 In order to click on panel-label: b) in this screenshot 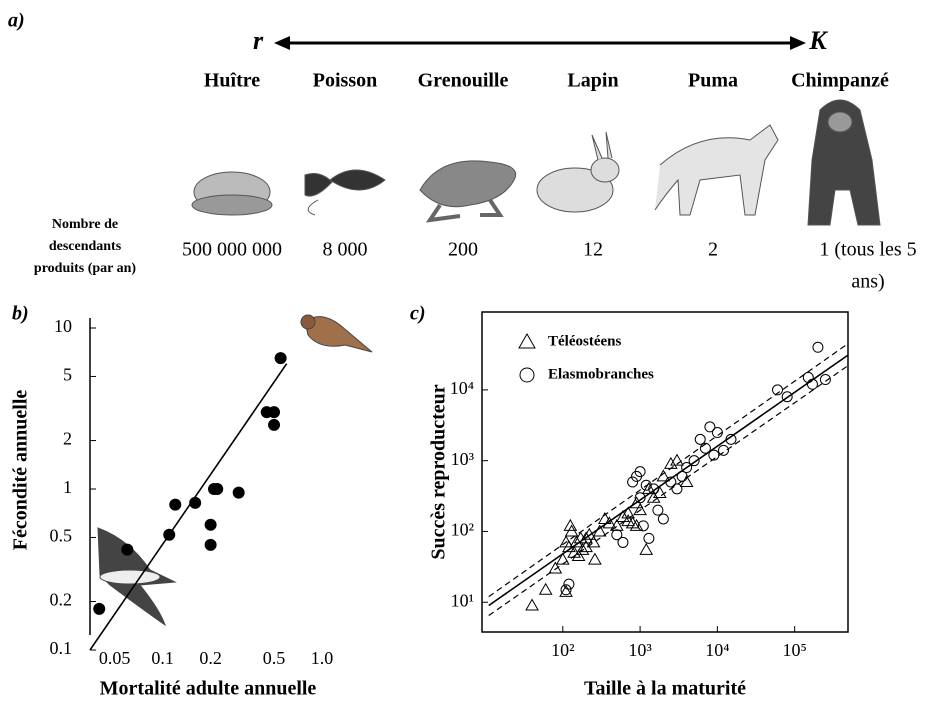, I will do `click(20, 314)`.